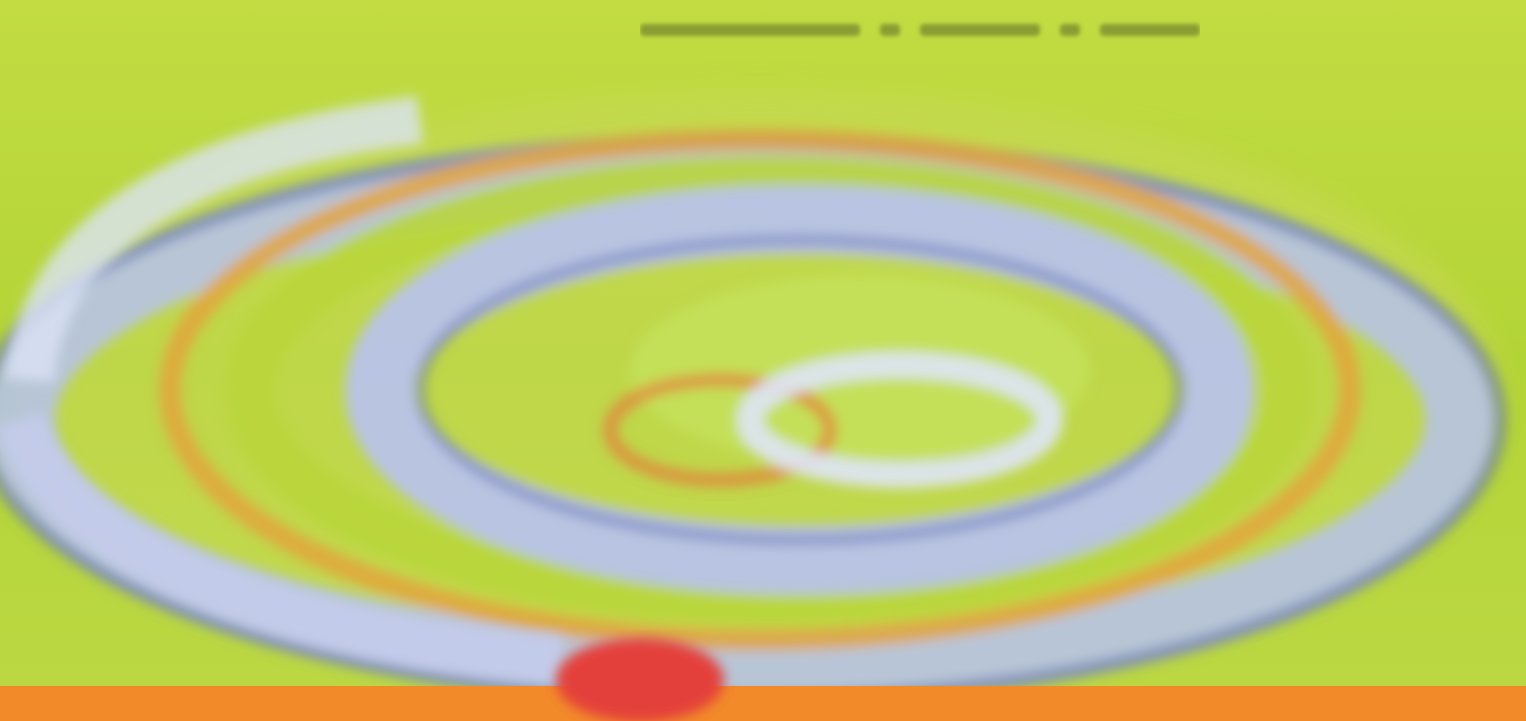 The image size is (1526, 721). I want to click on red-dot-icon, so click(640, 679).